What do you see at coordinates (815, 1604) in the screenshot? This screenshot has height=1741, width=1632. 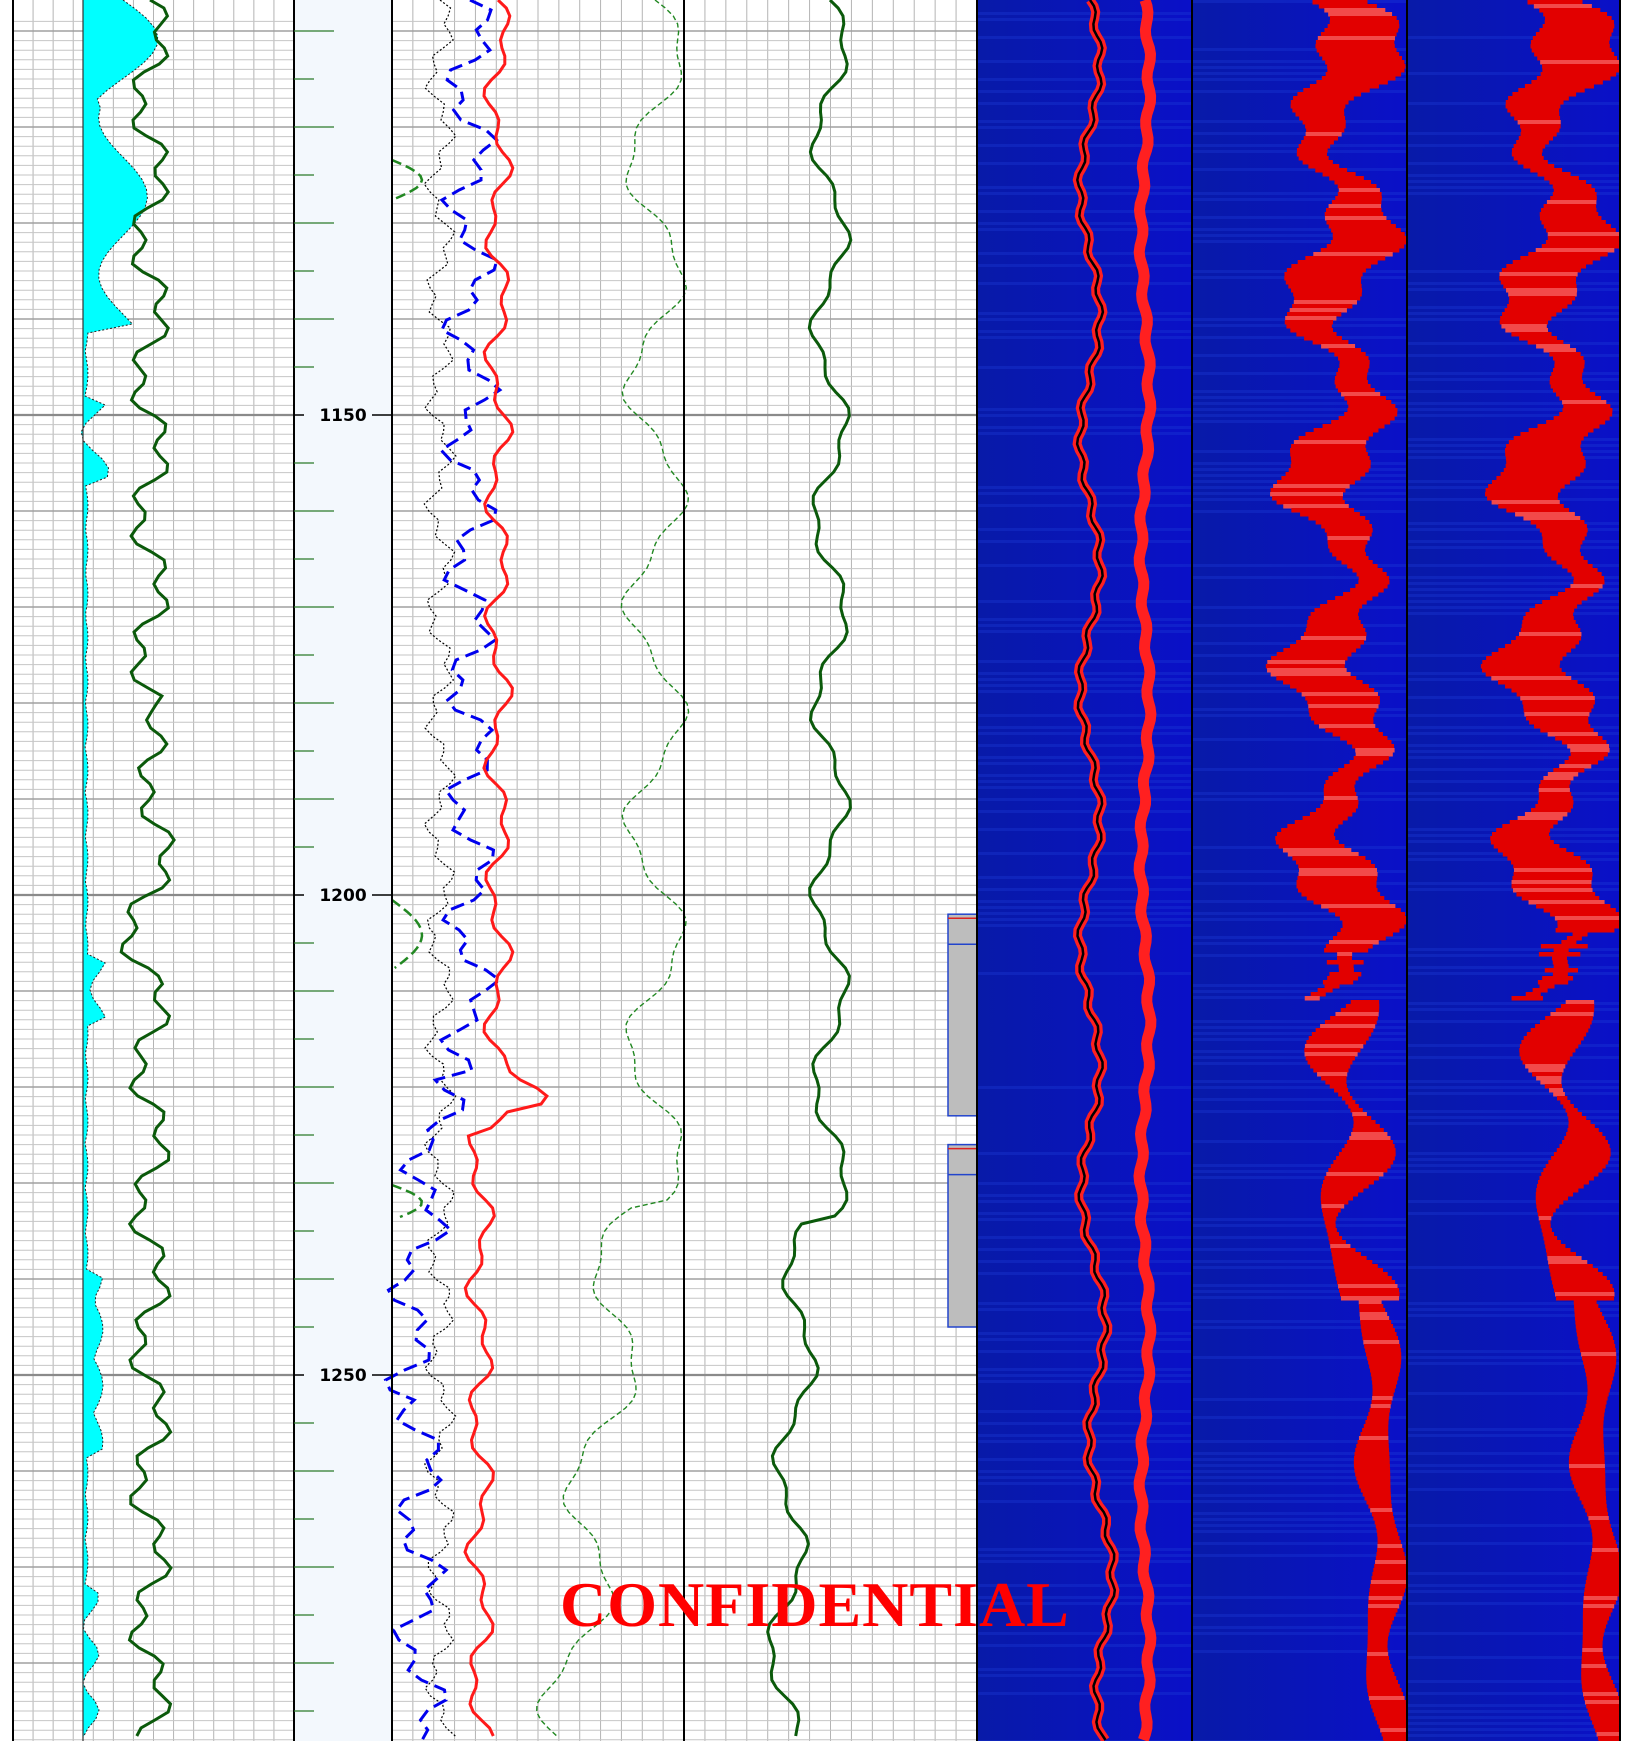 I see `confidential-watermark: CONFIDENTIAL` at bounding box center [815, 1604].